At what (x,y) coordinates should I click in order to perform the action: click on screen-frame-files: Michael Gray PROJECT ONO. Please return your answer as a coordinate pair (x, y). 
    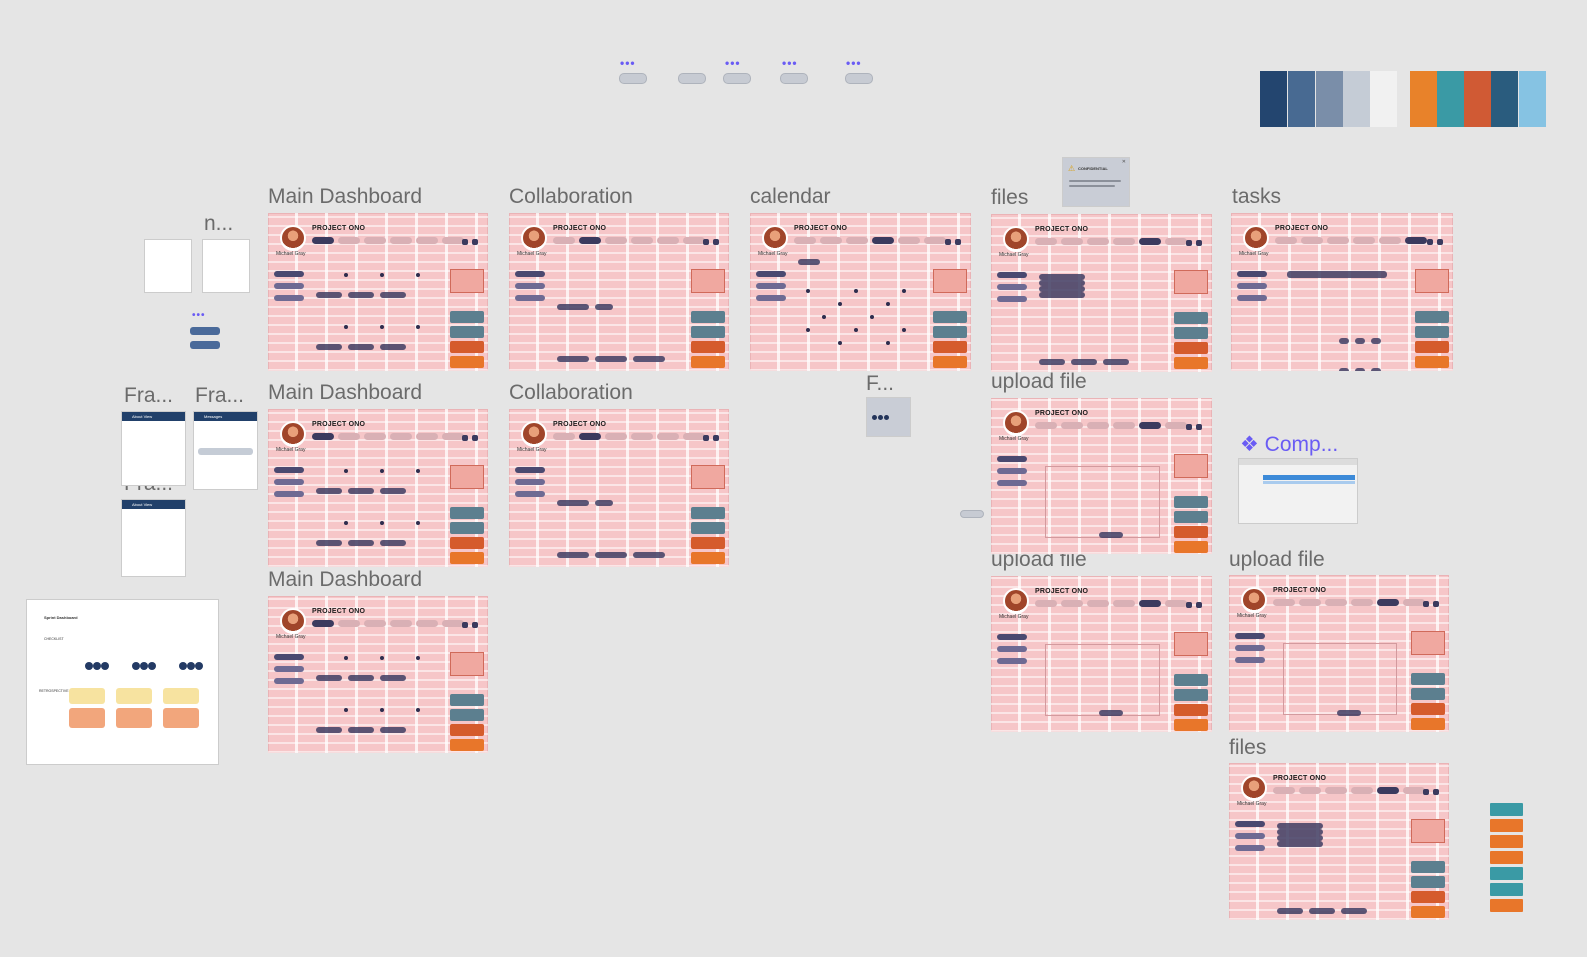
    Looking at the image, I should click on (1101, 293).